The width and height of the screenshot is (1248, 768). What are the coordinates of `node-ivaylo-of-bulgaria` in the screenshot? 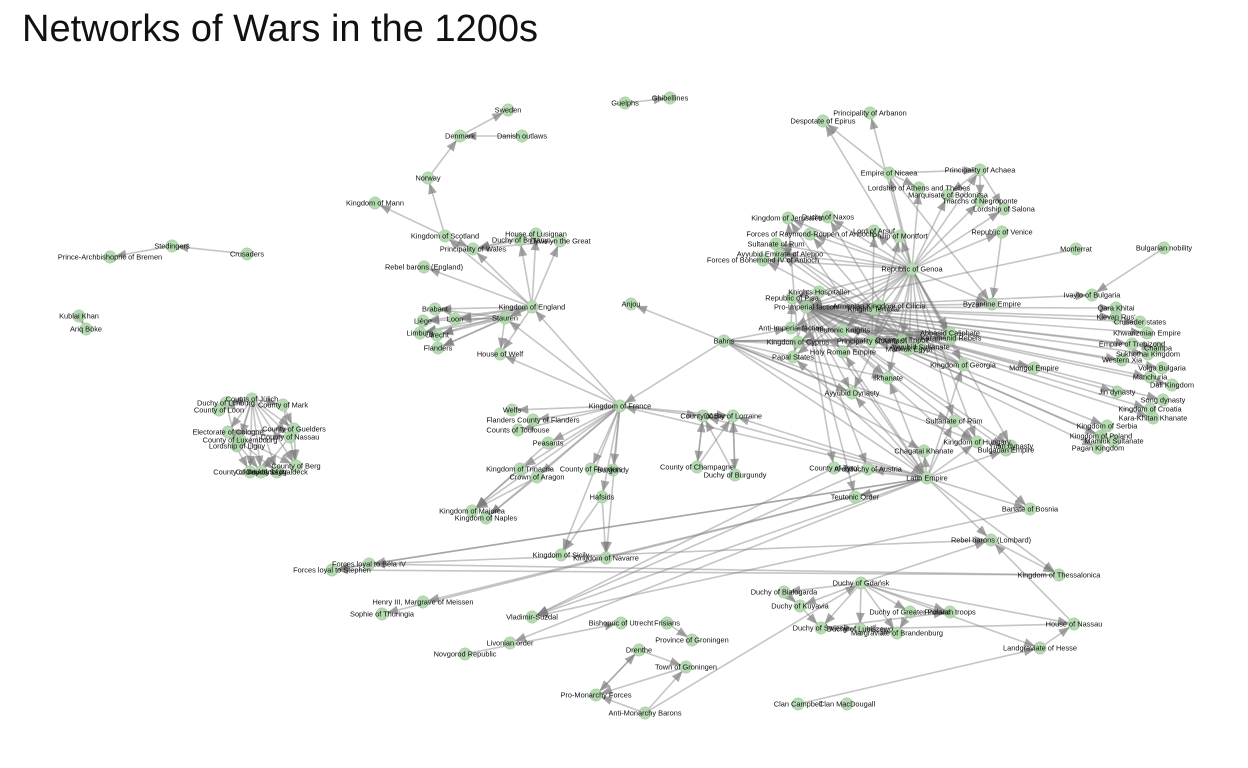 It's located at (1092, 295).